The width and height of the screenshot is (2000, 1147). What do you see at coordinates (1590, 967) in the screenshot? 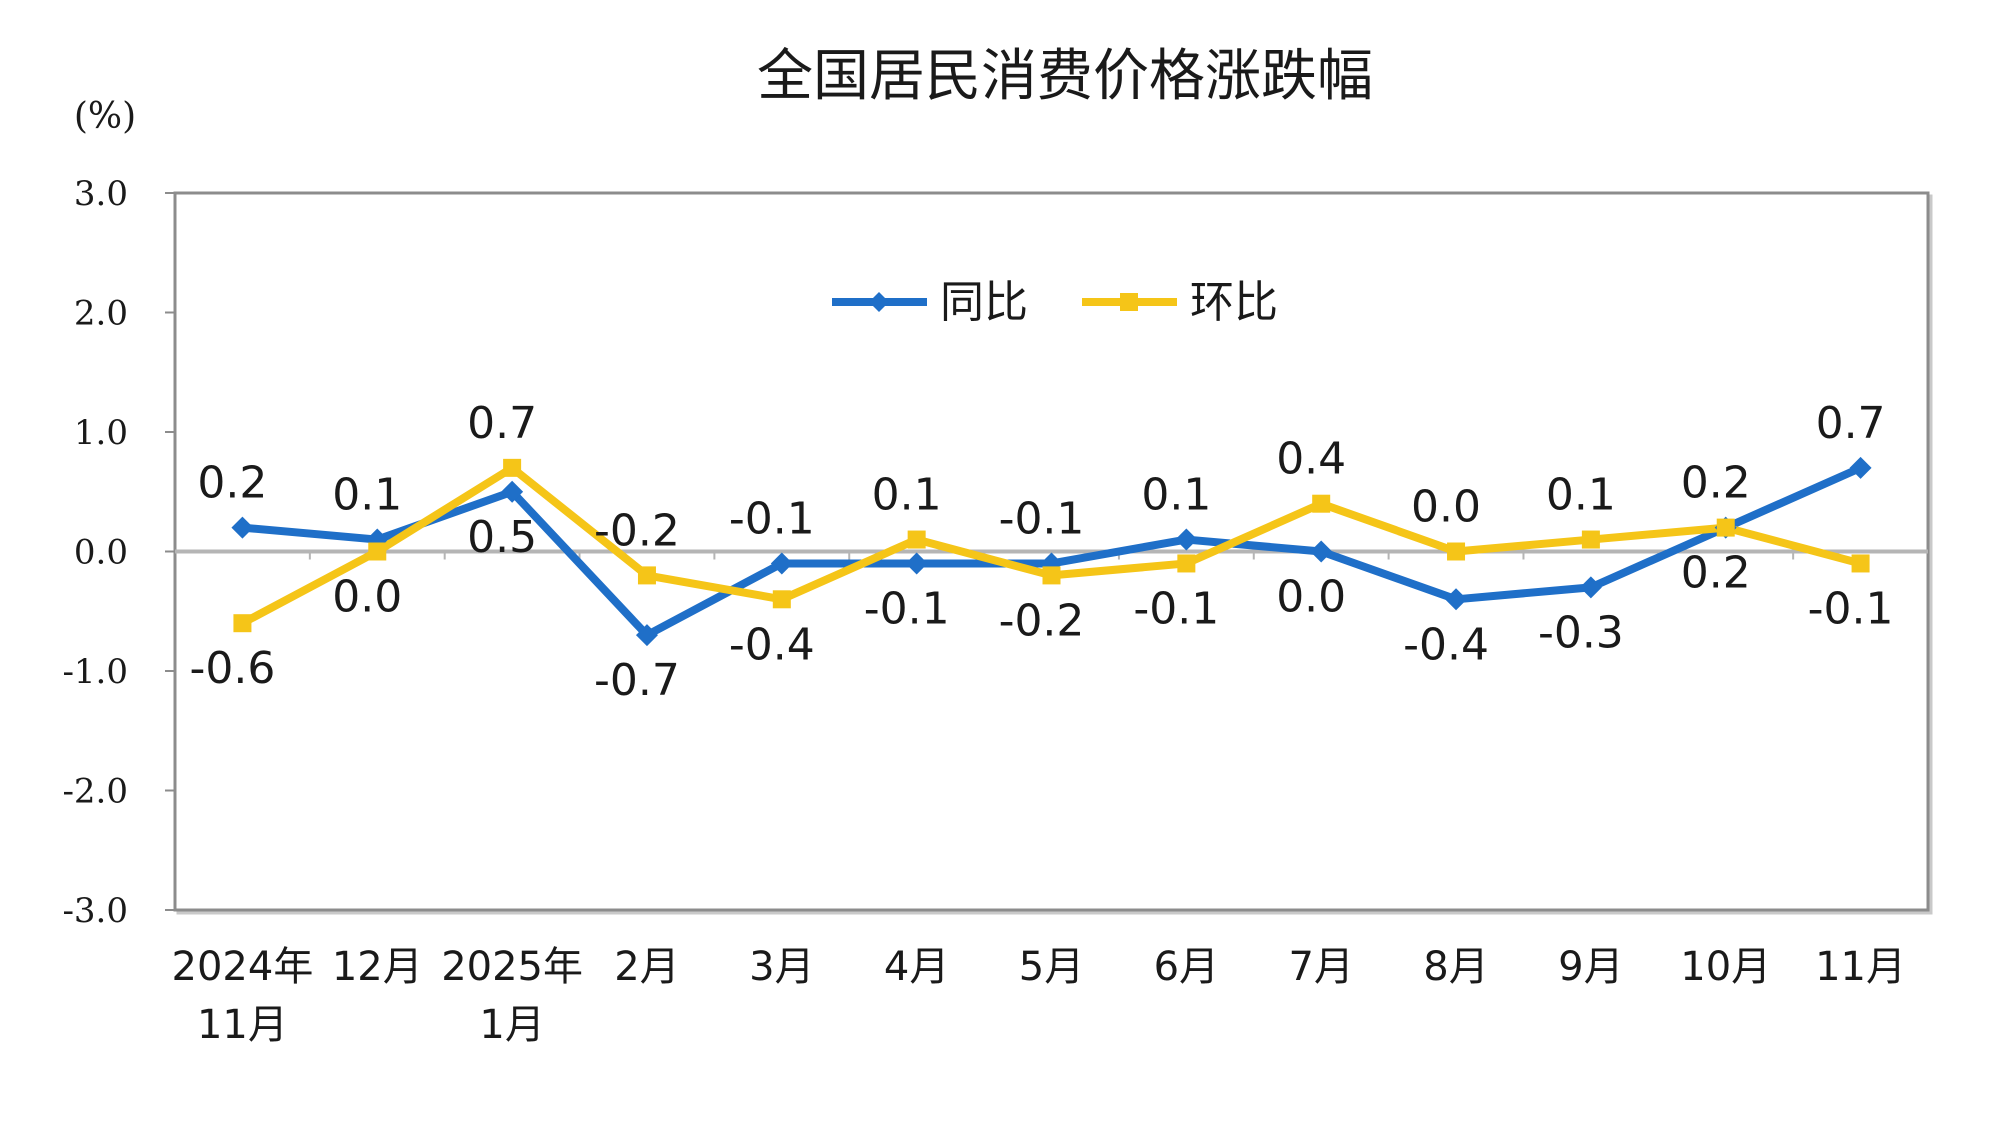
I see `x-tick-label: 9月` at bounding box center [1590, 967].